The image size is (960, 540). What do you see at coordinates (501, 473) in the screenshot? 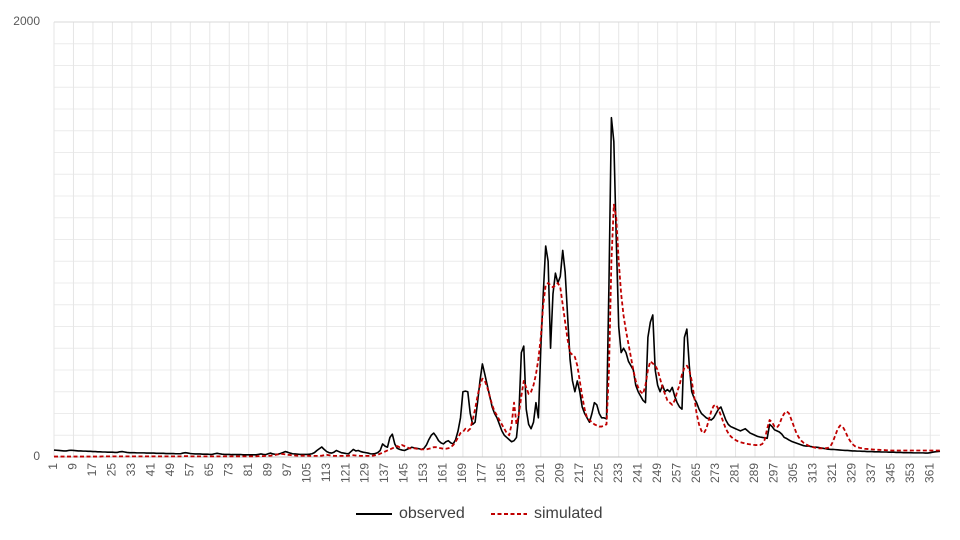
I see `x-tick-label: 185` at bounding box center [501, 473].